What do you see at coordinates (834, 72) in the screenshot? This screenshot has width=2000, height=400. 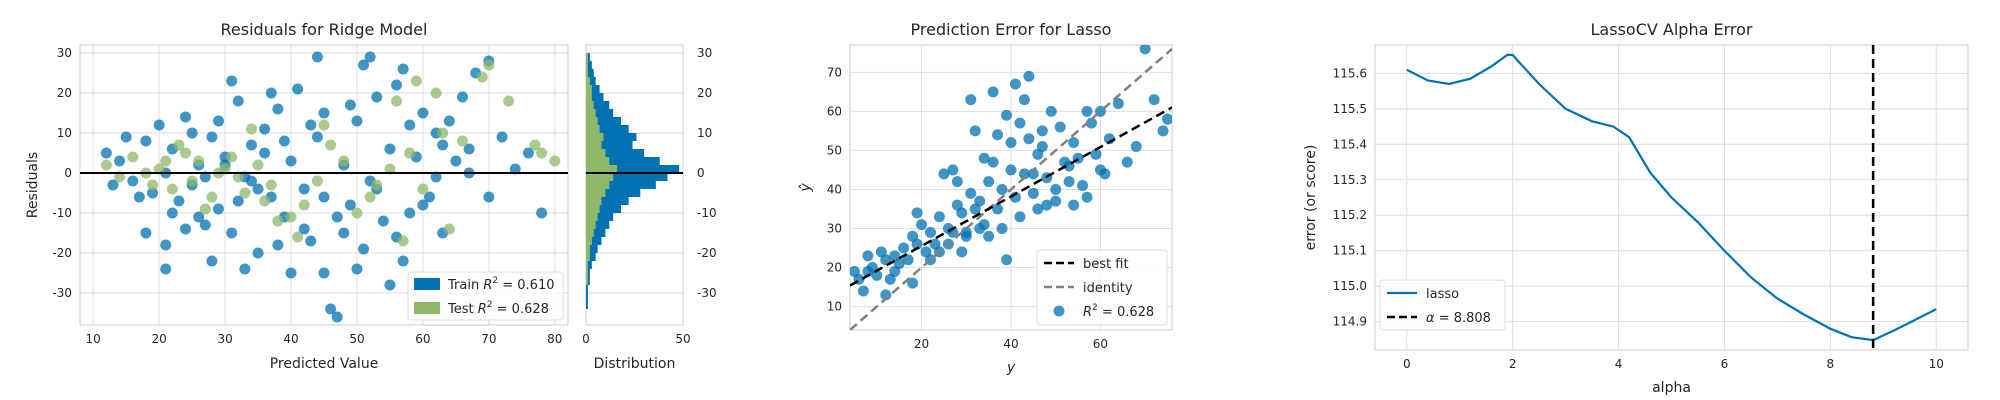 I see `prediction-error-ytick-label: 70` at bounding box center [834, 72].